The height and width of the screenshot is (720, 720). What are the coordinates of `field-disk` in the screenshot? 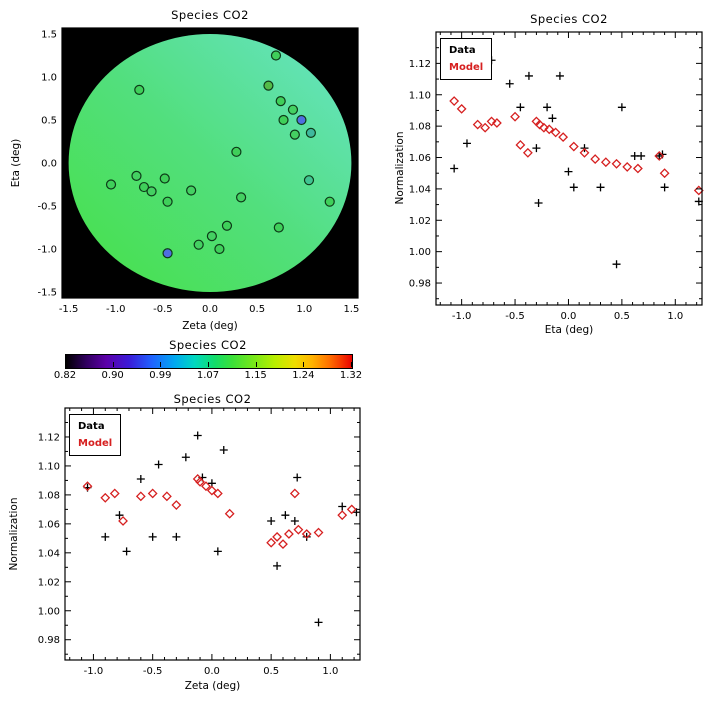 It's located at (210, 163).